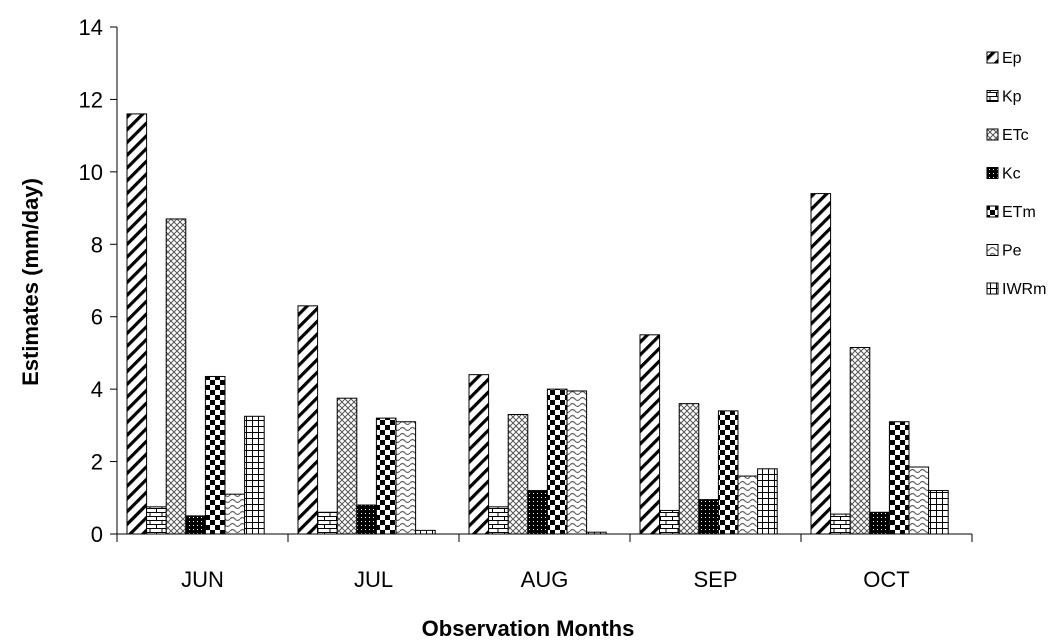 The image size is (1063, 642). What do you see at coordinates (1015, 135) in the screenshot?
I see `legend-label-etc: ETc` at bounding box center [1015, 135].